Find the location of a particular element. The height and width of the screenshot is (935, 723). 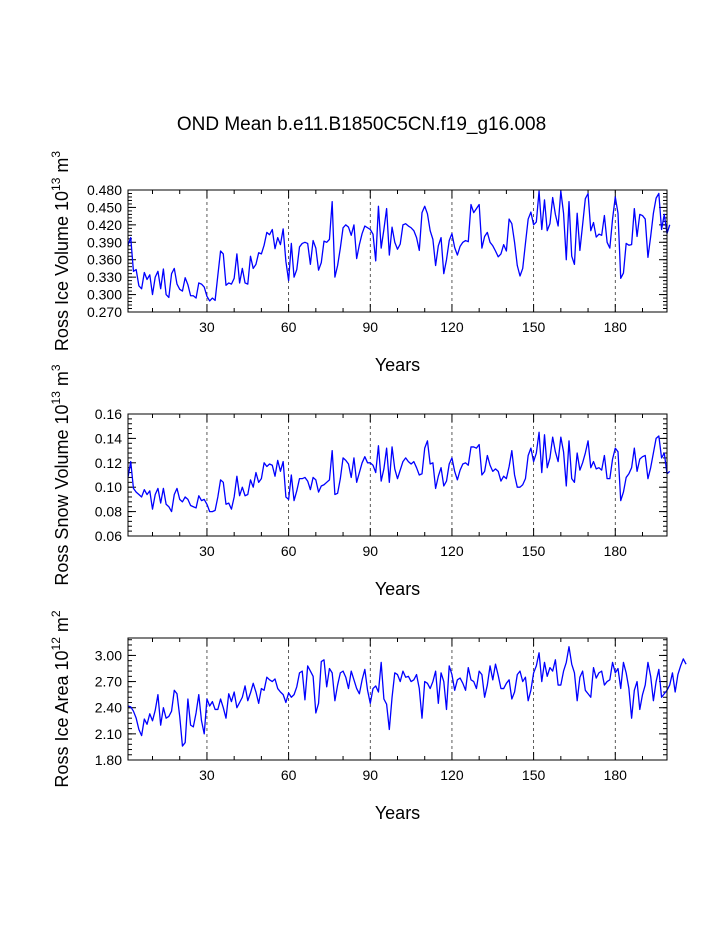

y-tick-label: 2.10 is located at coordinates (108, 734).